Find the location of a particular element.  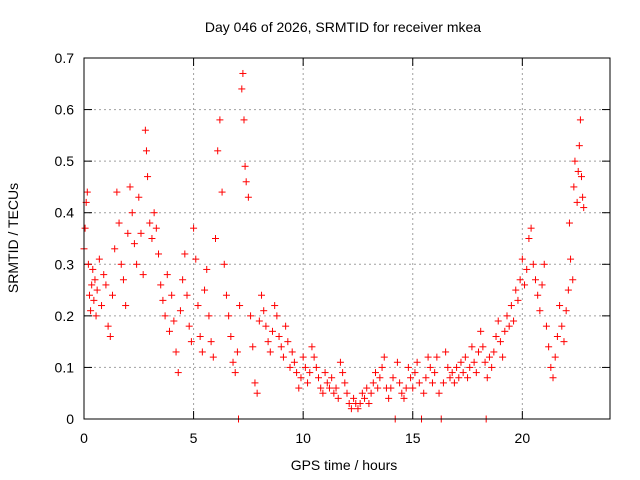

y-tick-label: 0.4 is located at coordinates (65, 213).